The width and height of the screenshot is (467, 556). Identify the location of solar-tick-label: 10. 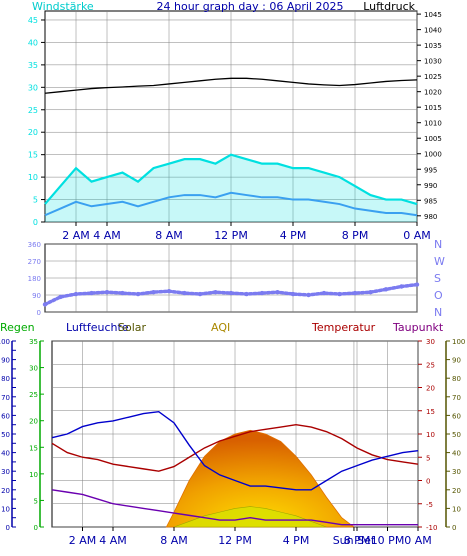
(456, 509).